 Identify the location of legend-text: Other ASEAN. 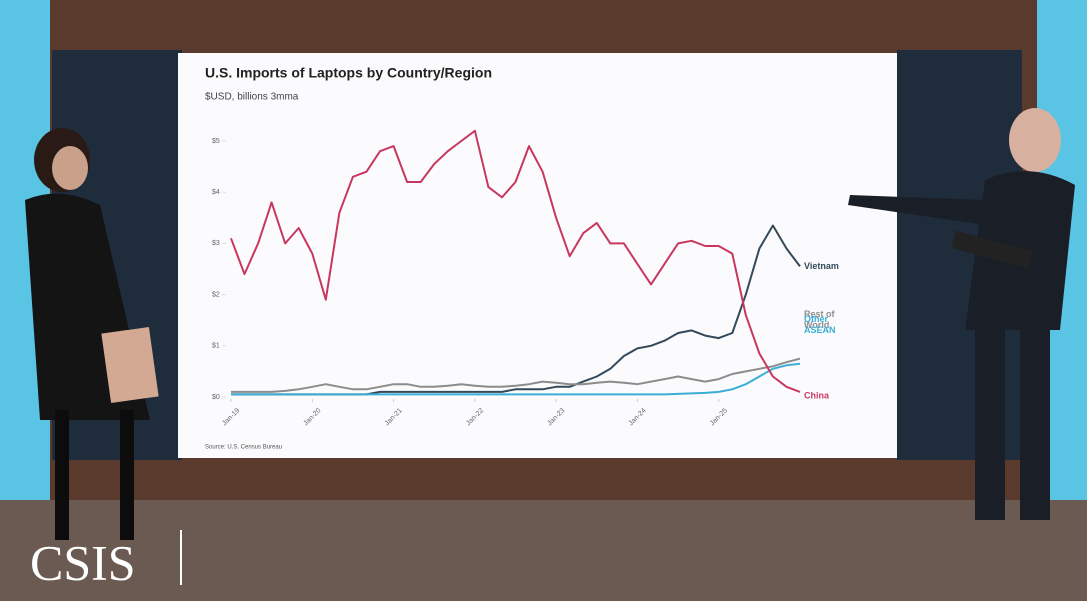
(820, 324).